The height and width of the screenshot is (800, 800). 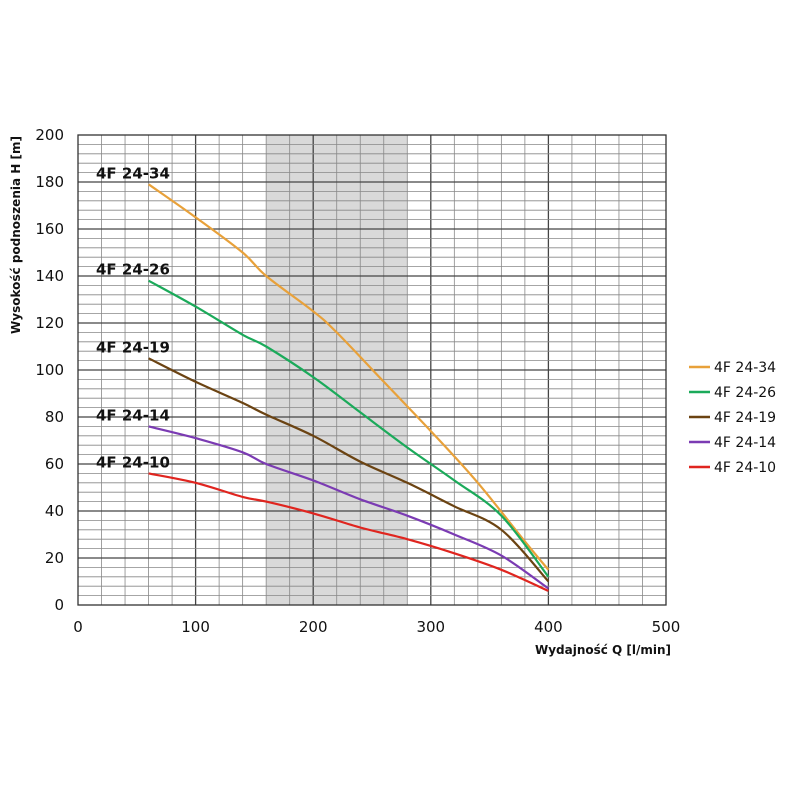 What do you see at coordinates (49, 276) in the screenshot?
I see `y-tick-label: 140` at bounding box center [49, 276].